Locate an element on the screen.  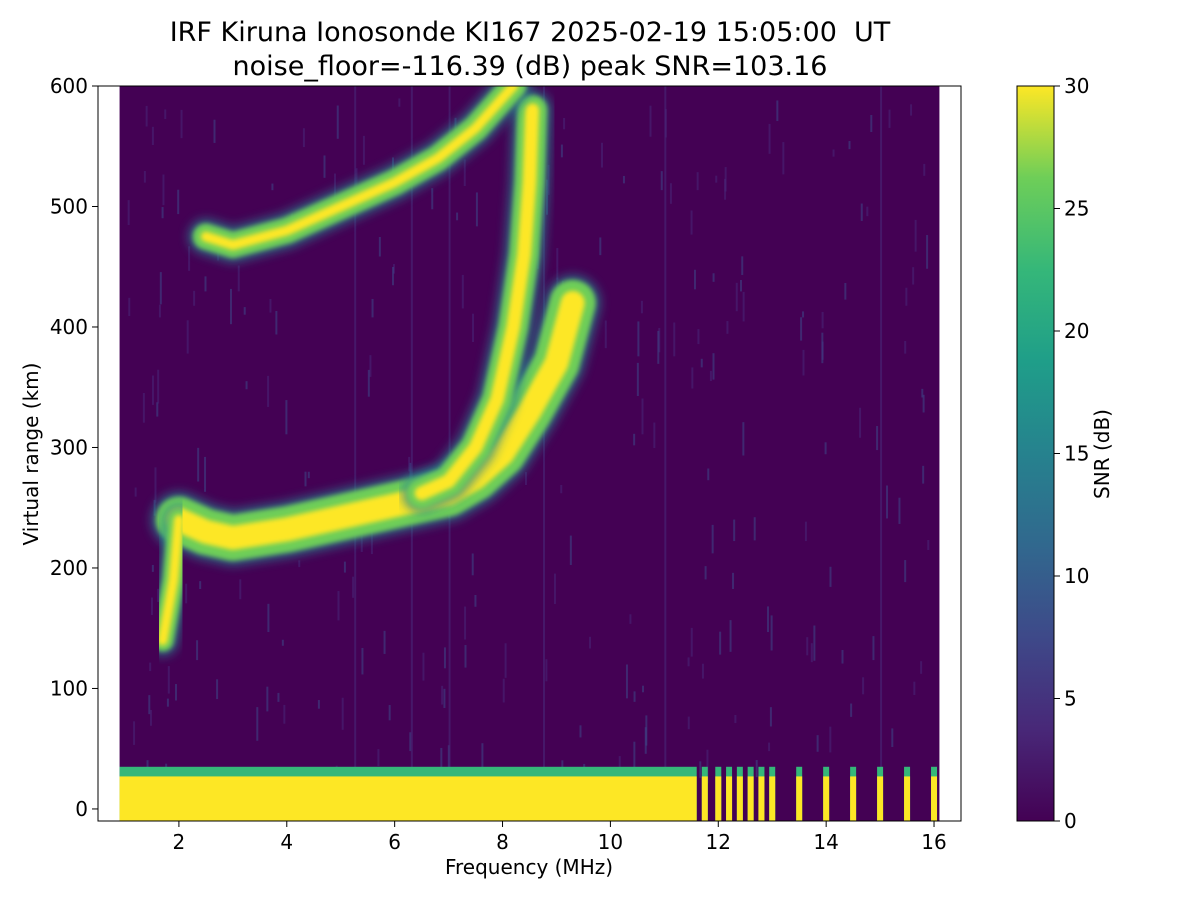
colorbar-tick-label: 25 is located at coordinates (1076, 209).